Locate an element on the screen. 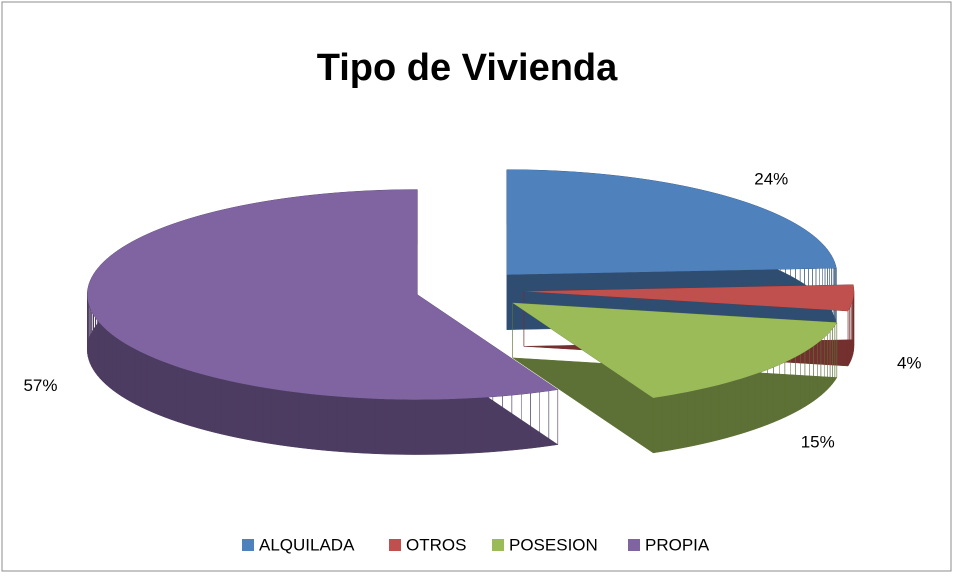 This screenshot has height=576, width=957. data-label: 15% is located at coordinates (818, 442).